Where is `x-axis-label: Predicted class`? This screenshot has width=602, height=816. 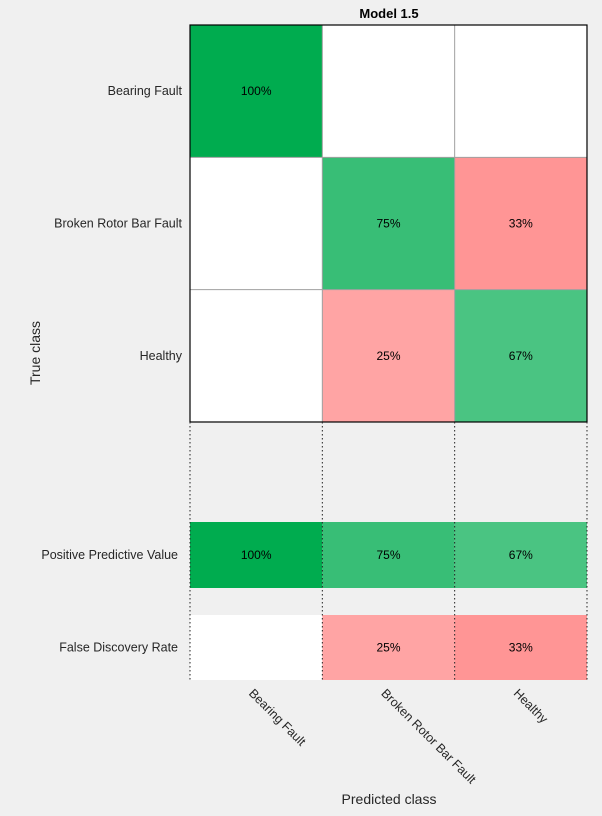
x-axis-label: Predicted class is located at coordinates (389, 799).